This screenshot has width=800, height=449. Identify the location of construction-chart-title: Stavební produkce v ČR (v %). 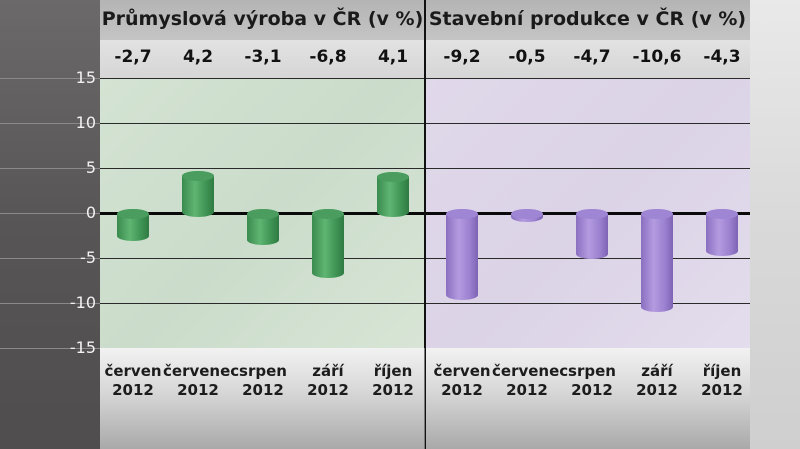
(587, 19).